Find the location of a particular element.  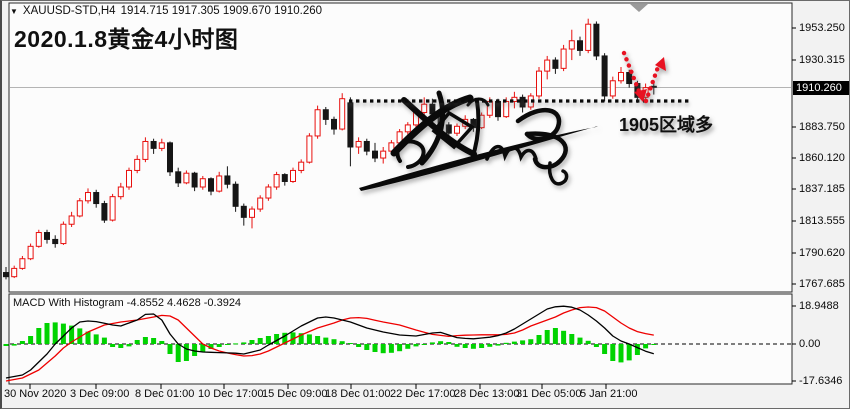

trade-note-label: 1905区域多 is located at coordinates (666, 125).